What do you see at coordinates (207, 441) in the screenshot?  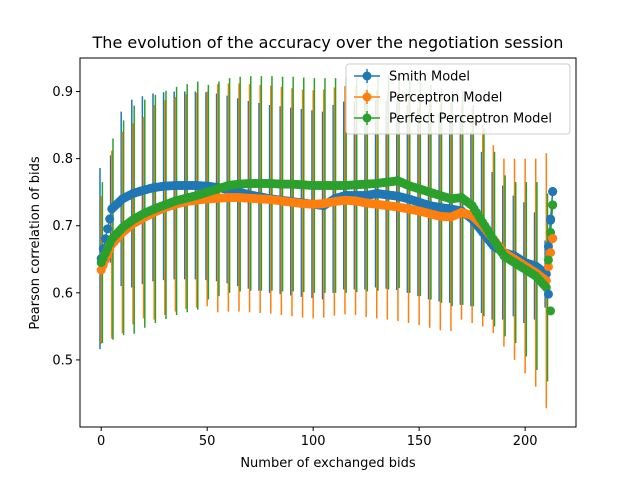 I see `x-tick-label: 50` at bounding box center [207, 441].